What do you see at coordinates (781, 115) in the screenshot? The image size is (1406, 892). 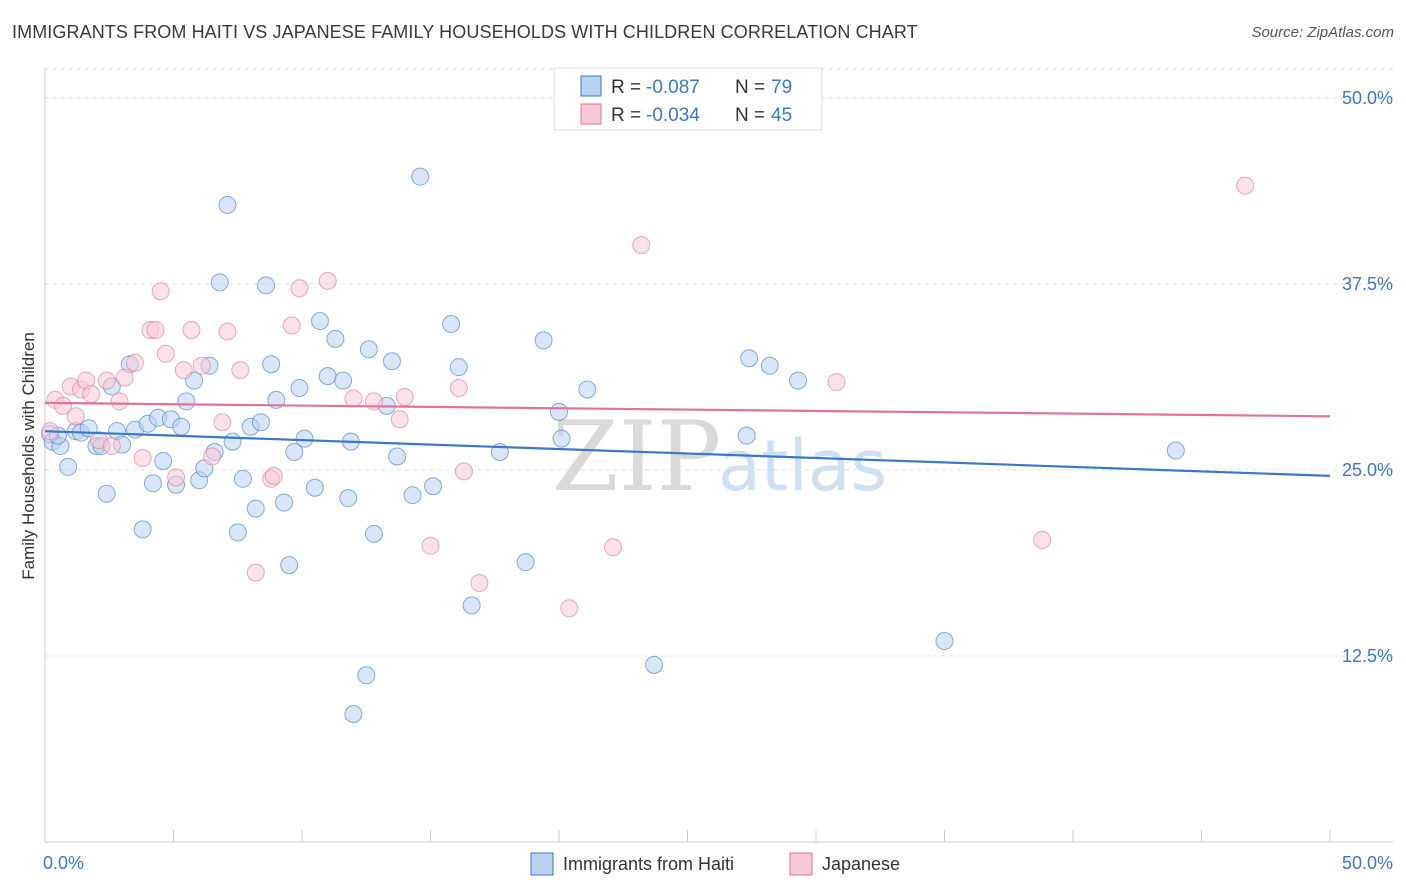 I see `stats-n-value-japanese: 45` at bounding box center [781, 115].